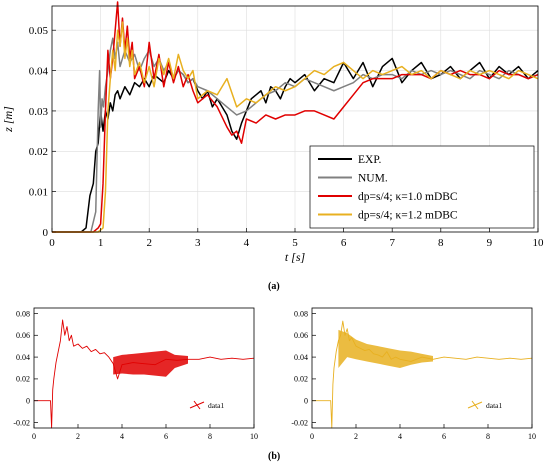 The height and width of the screenshot is (465, 550). Describe the element at coordinates (301, 357) in the screenshot. I see `b2-ytick-label: 0.04` at that location.